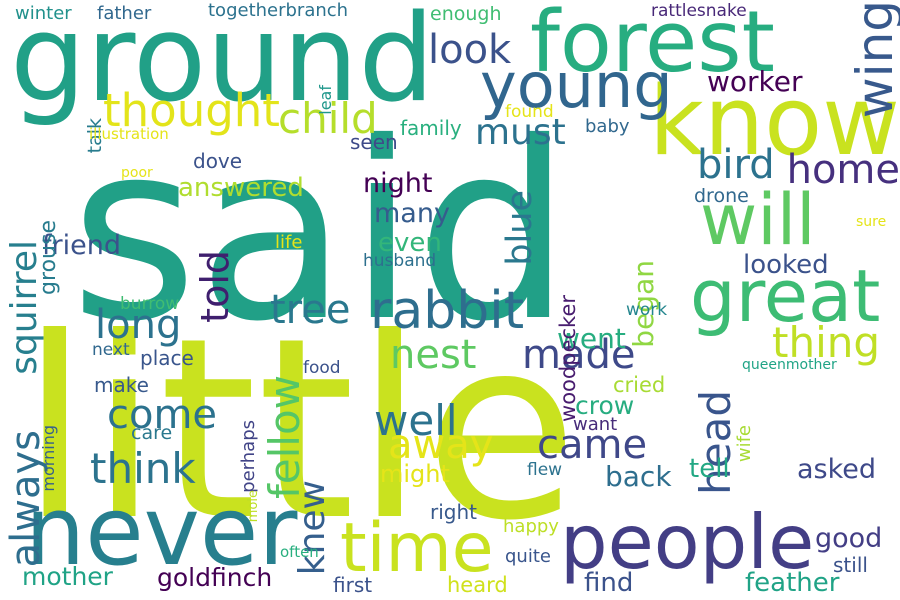  I want to click on word-grouse: grouse, so click(48, 257).